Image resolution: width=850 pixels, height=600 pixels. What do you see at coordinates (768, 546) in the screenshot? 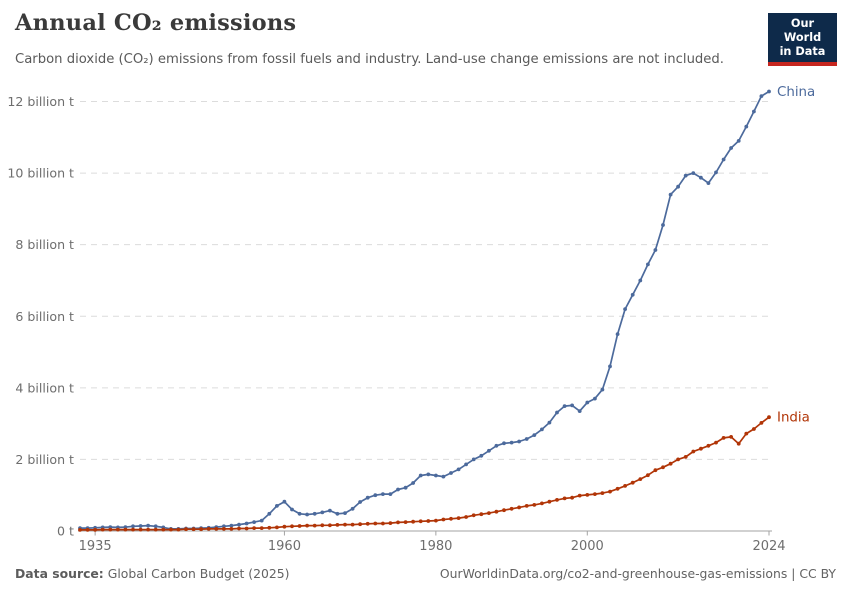
I see `x-axis-tick-label: 2024` at bounding box center [768, 546].